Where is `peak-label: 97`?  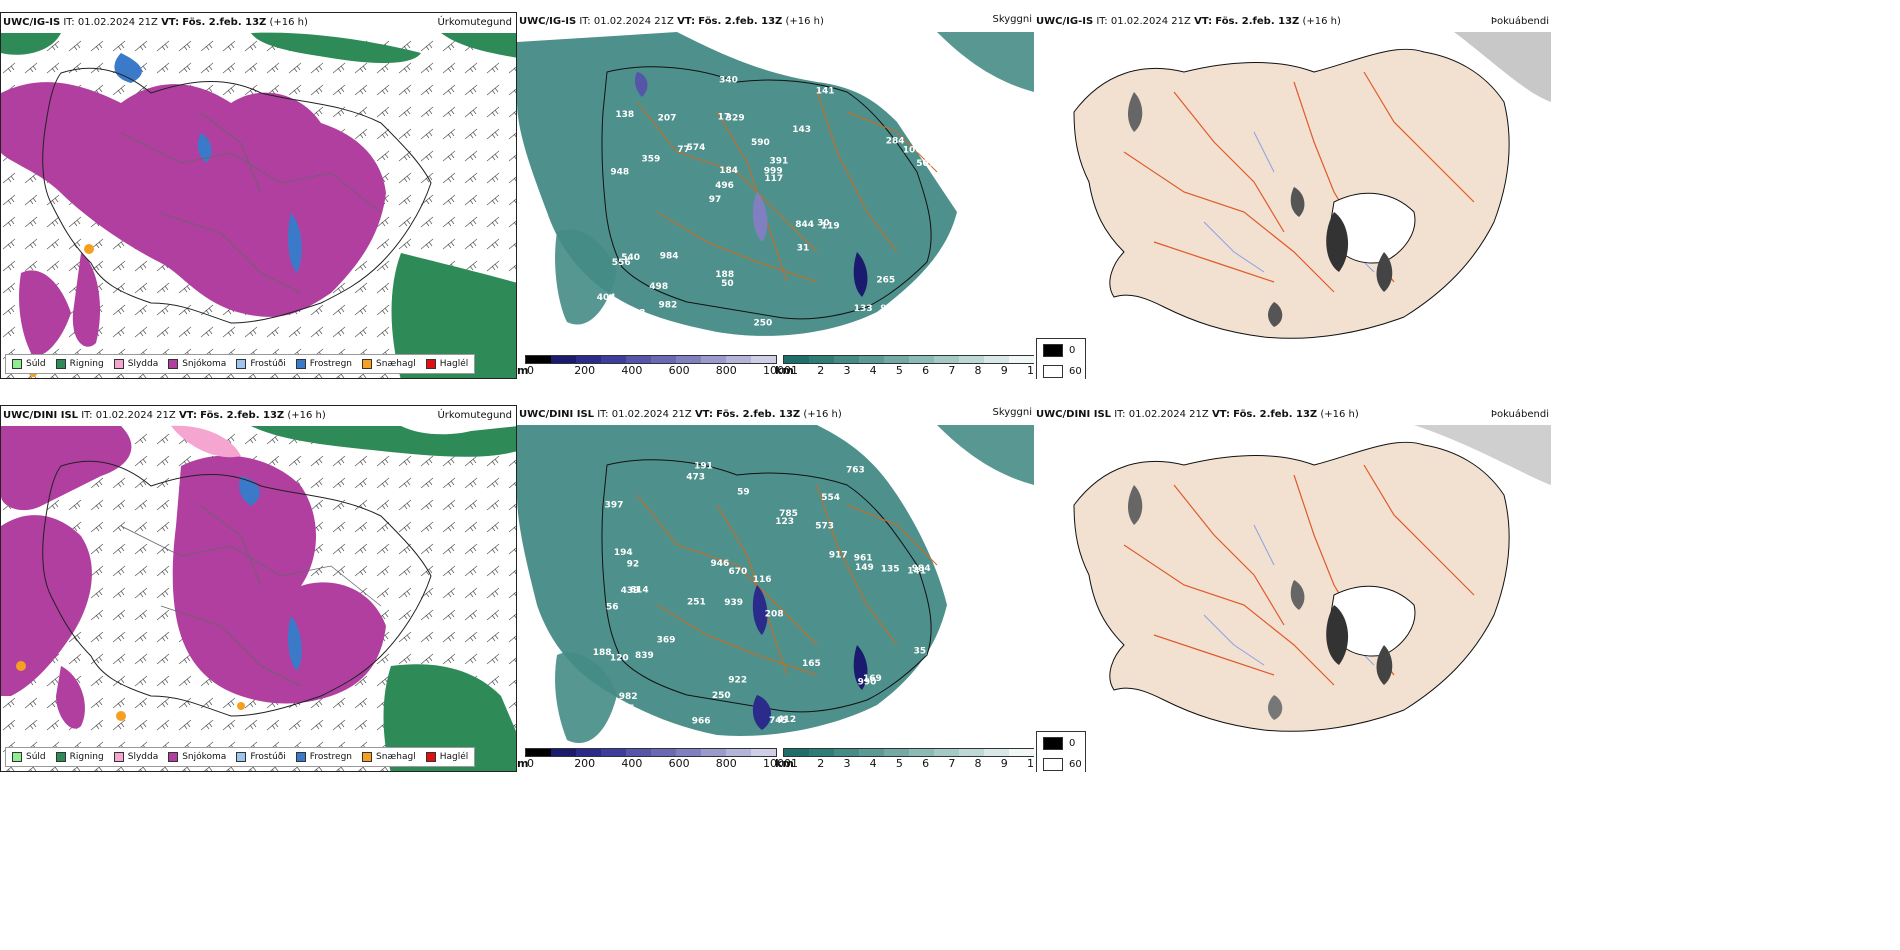 peak-label: 97 is located at coordinates (715, 200).